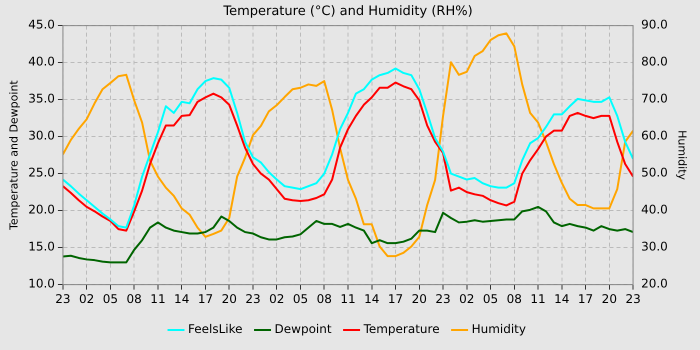 This screenshot has width=700, height=350. I want to click on y-tick-label: 10.0, so click(41, 283).